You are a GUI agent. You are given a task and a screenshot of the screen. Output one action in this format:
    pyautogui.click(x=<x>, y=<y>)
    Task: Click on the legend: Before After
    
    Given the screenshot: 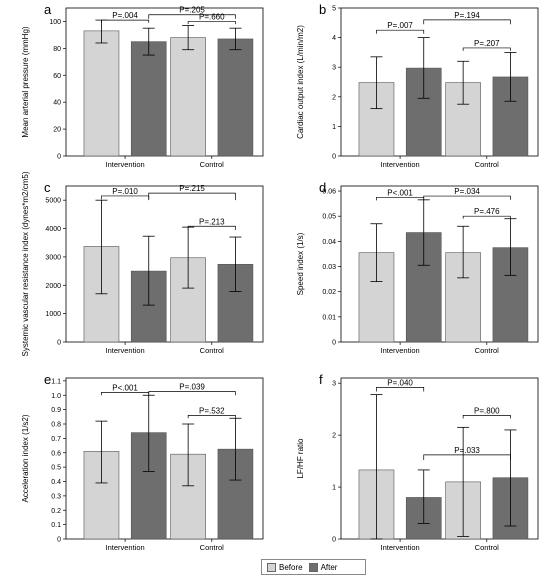 What is the action you would take?
    pyautogui.click(x=313, y=567)
    